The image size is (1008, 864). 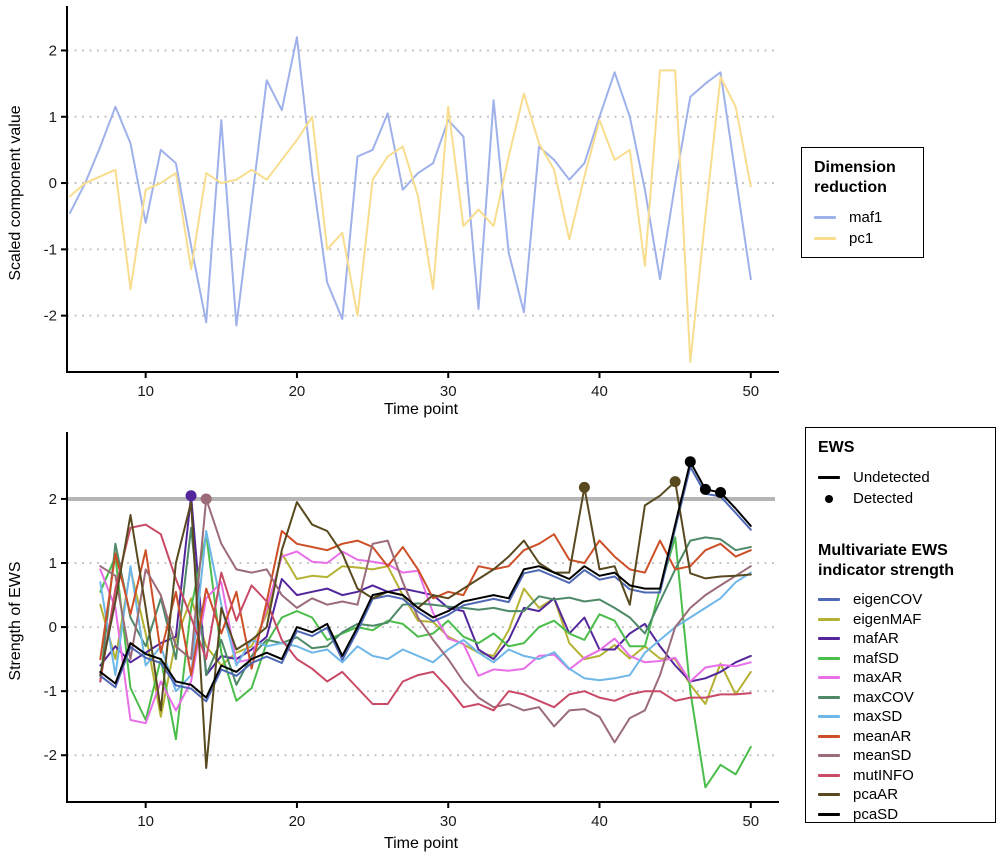 I want to click on maf1-color-swatch-icon, so click(x=827, y=217).